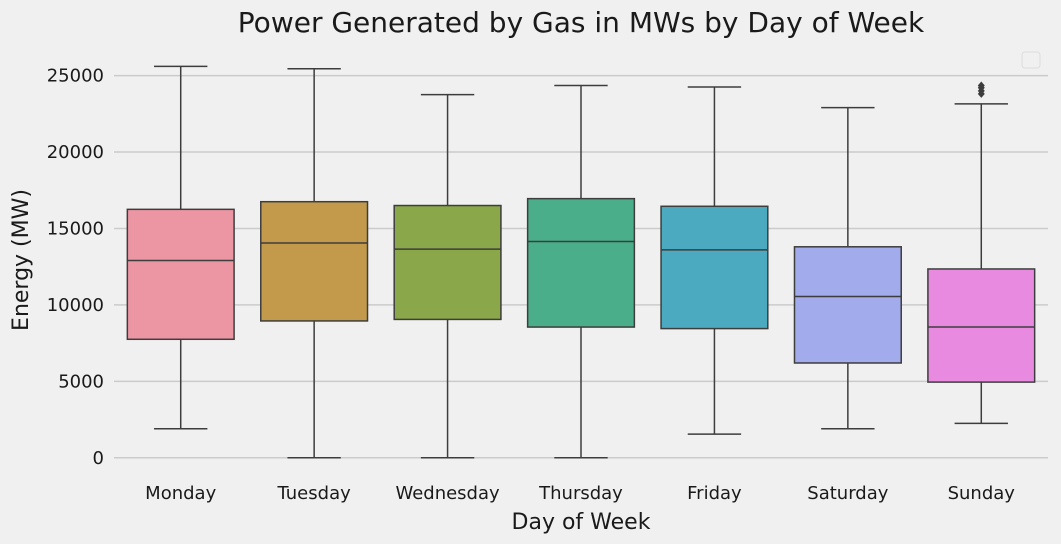 The image size is (1061, 544). Describe the element at coordinates (81, 381) in the screenshot. I see `y-tick-label: 5000` at that location.